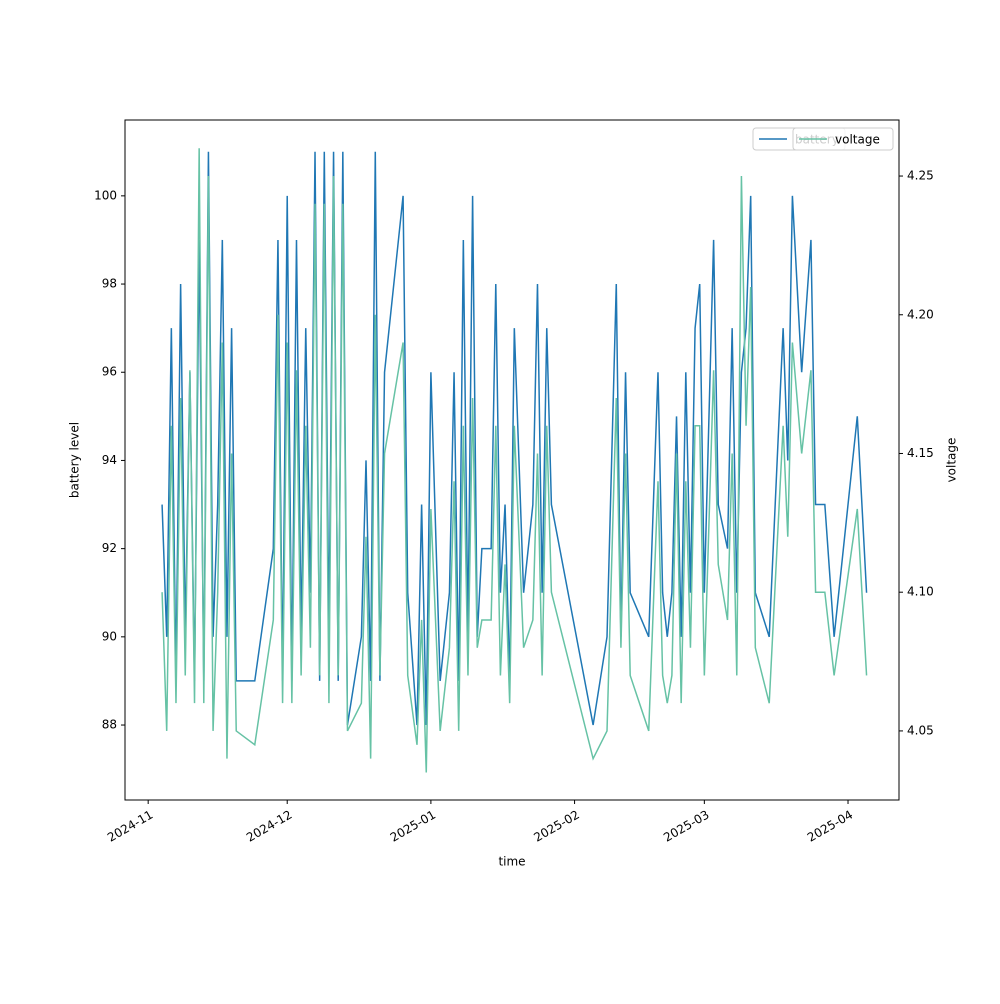  Describe the element at coordinates (75, 460) in the screenshot. I see `y-axis-label: battery level` at that location.